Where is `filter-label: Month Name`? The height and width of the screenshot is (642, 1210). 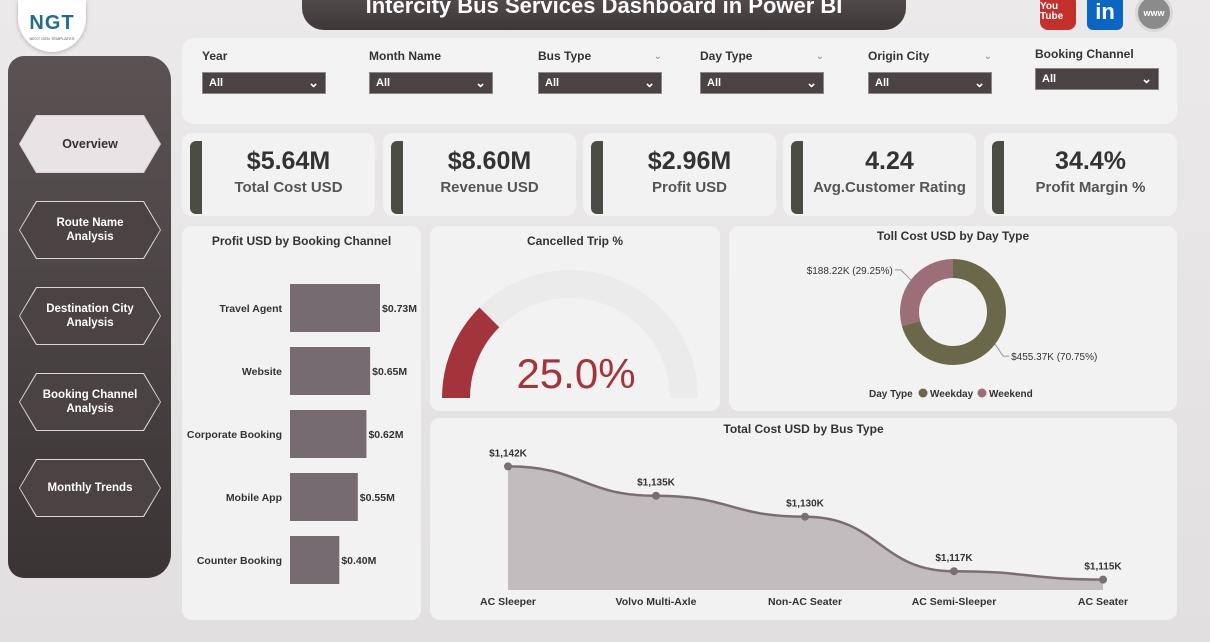
filter-label: Month Name is located at coordinates (405, 56).